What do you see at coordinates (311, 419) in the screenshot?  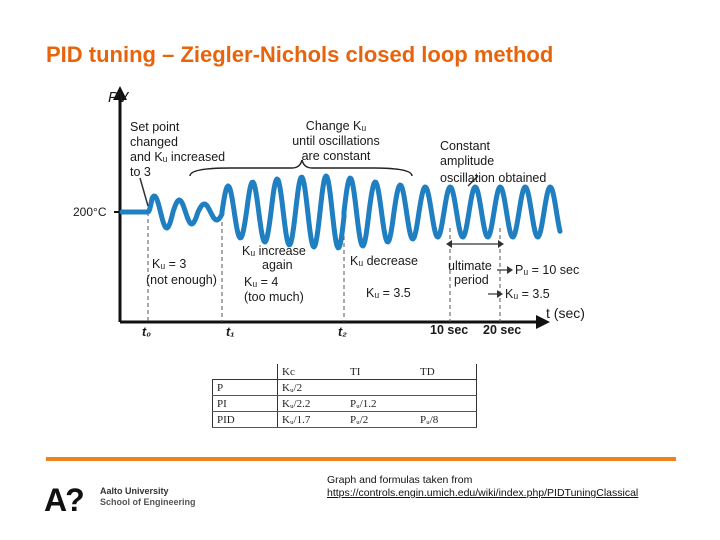 I see `table-cell: Kᵤ/1.7` at bounding box center [311, 419].